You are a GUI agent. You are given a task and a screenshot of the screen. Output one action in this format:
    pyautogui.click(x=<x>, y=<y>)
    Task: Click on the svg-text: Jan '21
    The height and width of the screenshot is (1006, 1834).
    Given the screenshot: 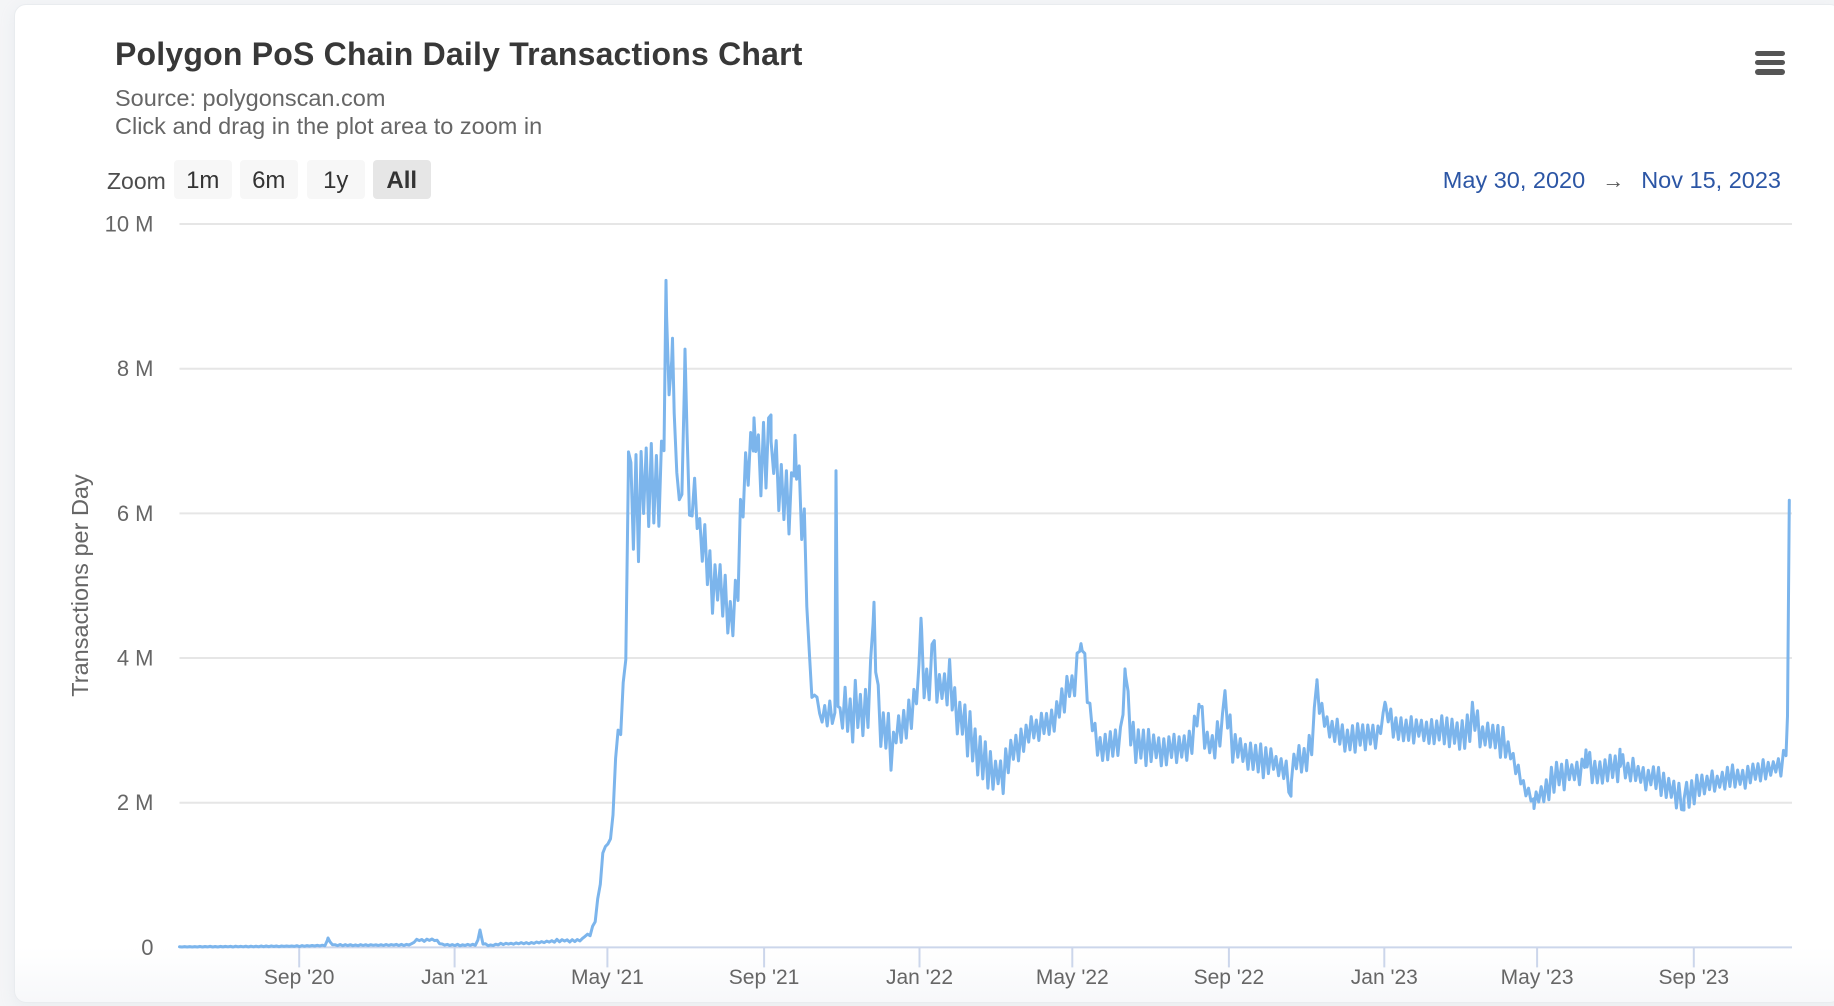 What is the action you would take?
    pyautogui.click(x=454, y=977)
    